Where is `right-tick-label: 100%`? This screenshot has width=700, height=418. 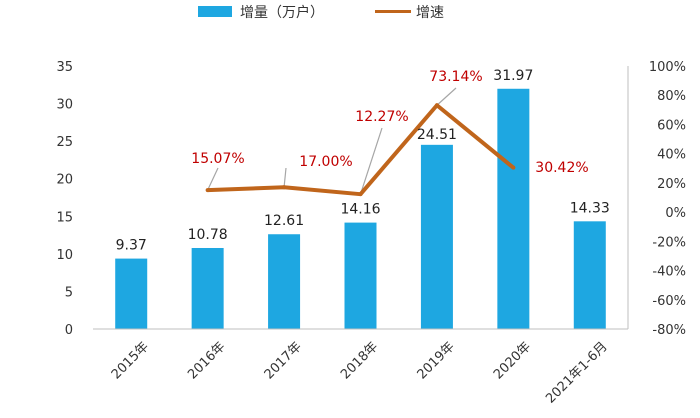 right-tick-label: 100% is located at coordinates (667, 67).